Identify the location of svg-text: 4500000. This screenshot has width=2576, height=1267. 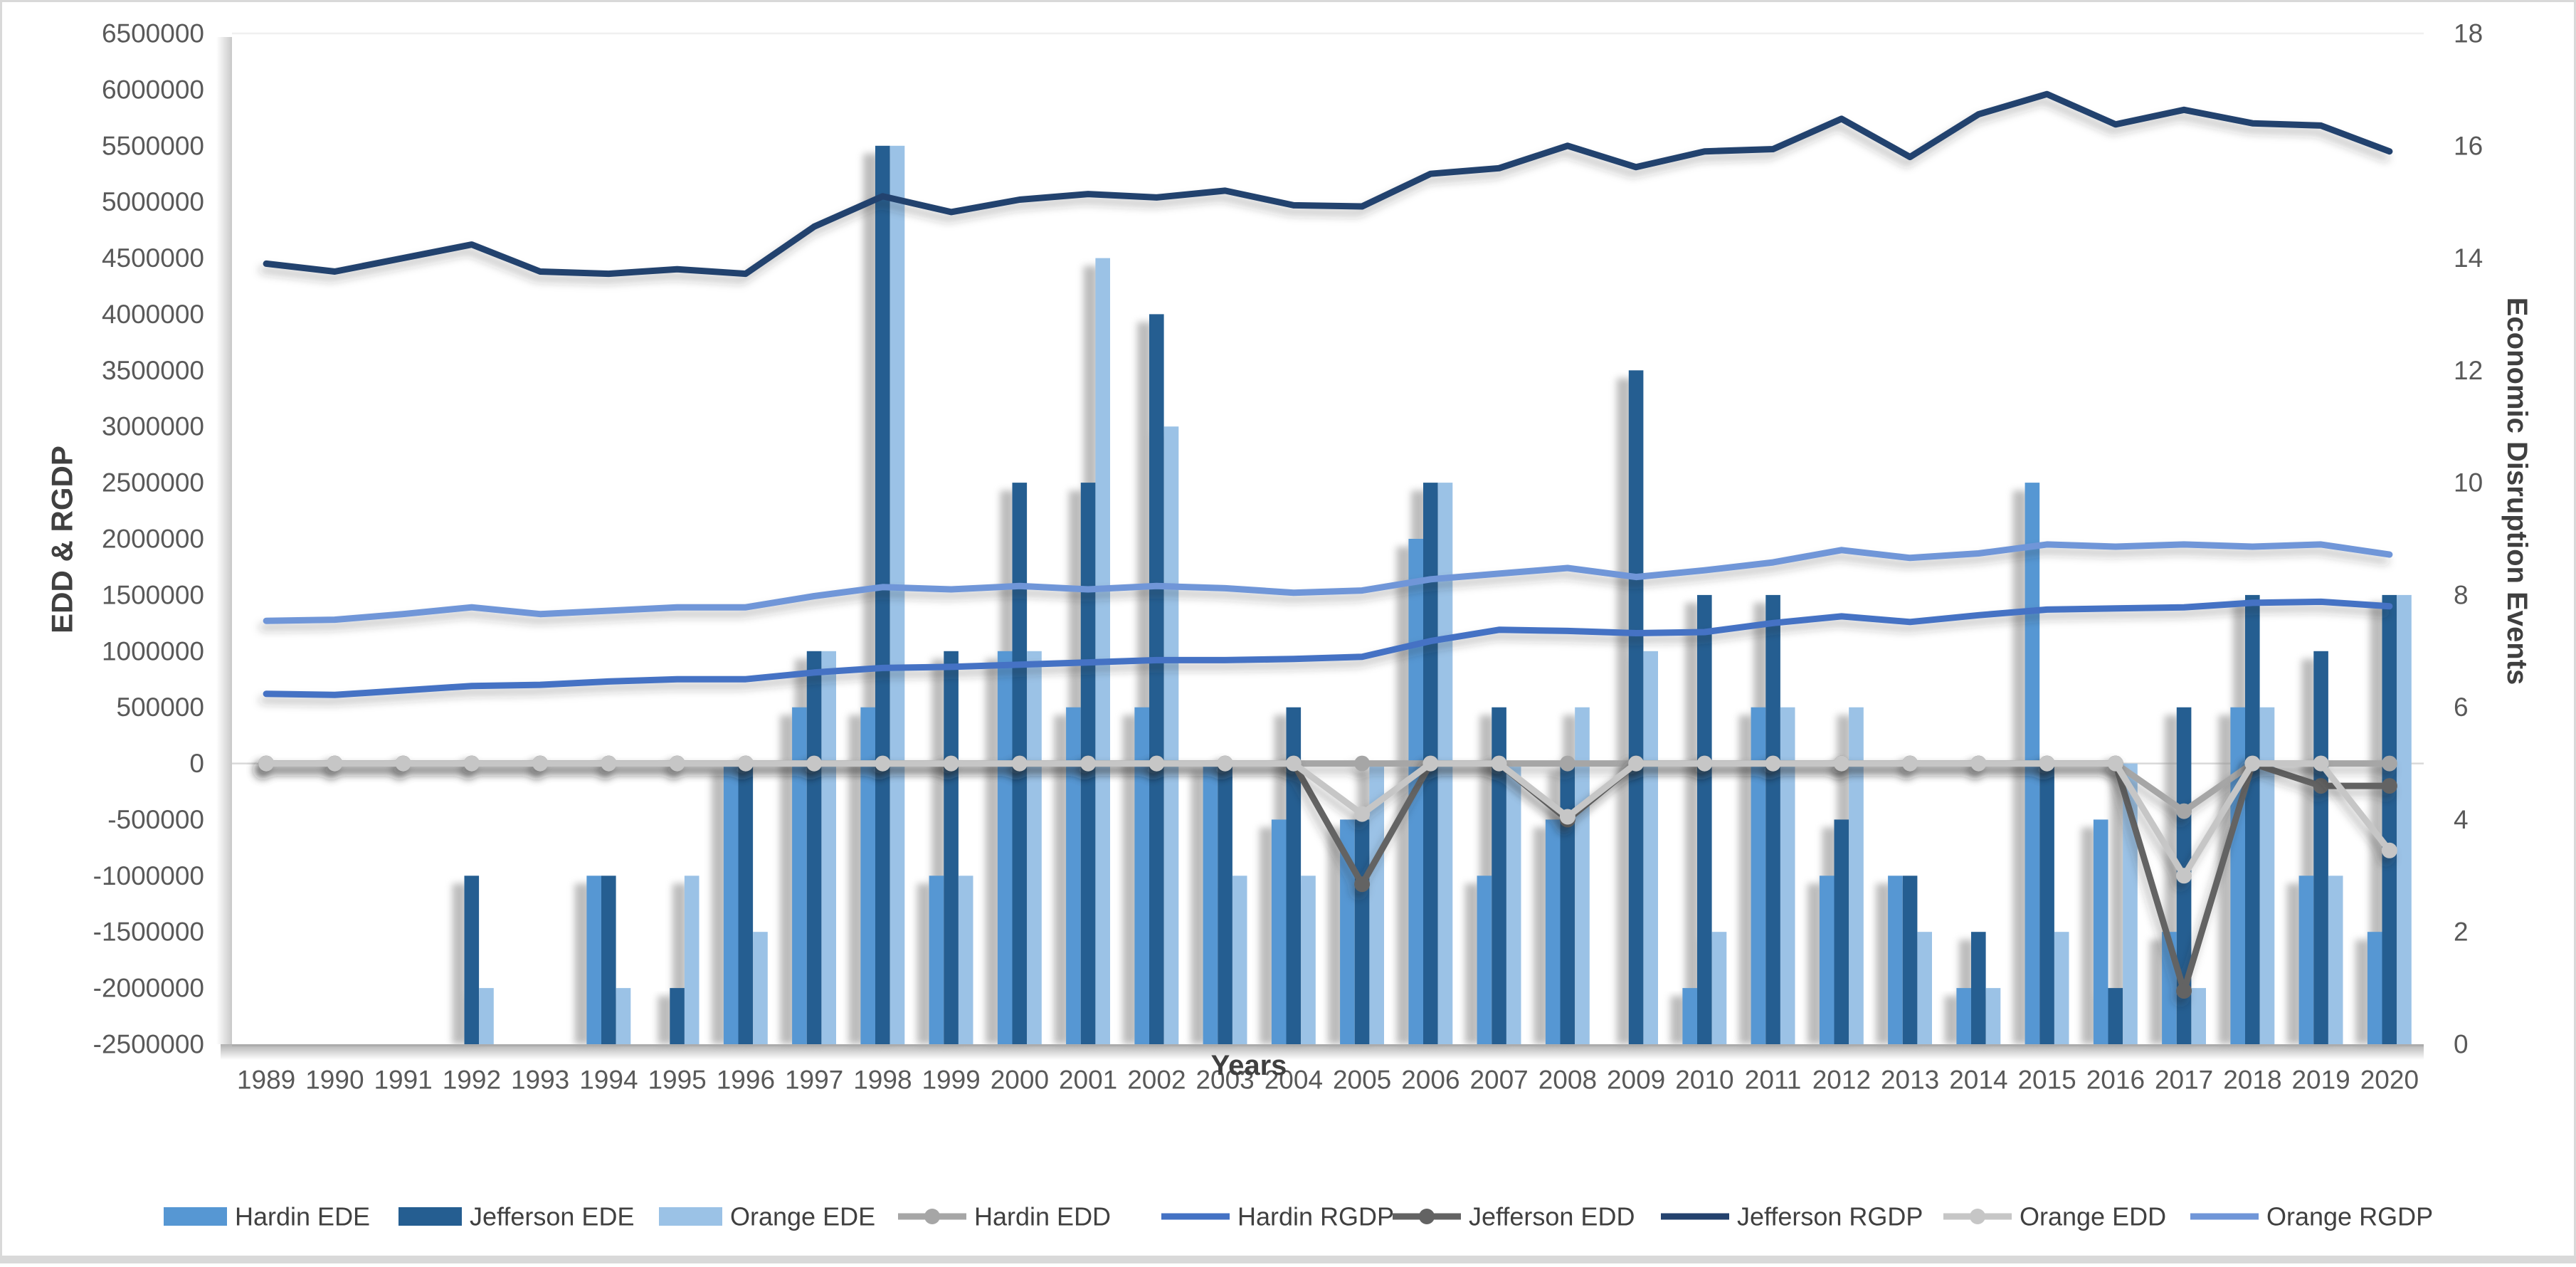
(153, 258).